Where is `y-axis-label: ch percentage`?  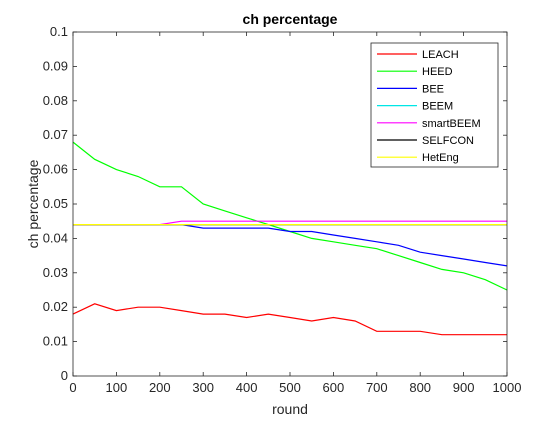
y-axis-label: ch percentage is located at coordinates (33, 203).